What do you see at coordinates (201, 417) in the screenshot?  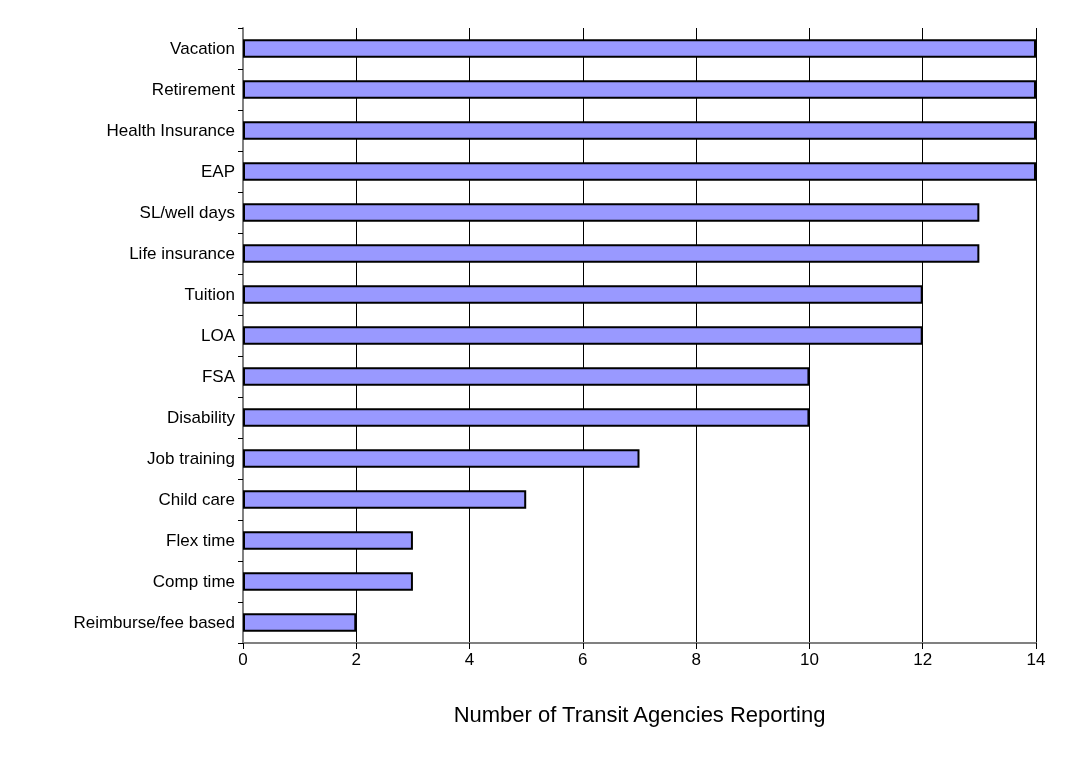 I see `y-tick-label: Disability` at bounding box center [201, 417].